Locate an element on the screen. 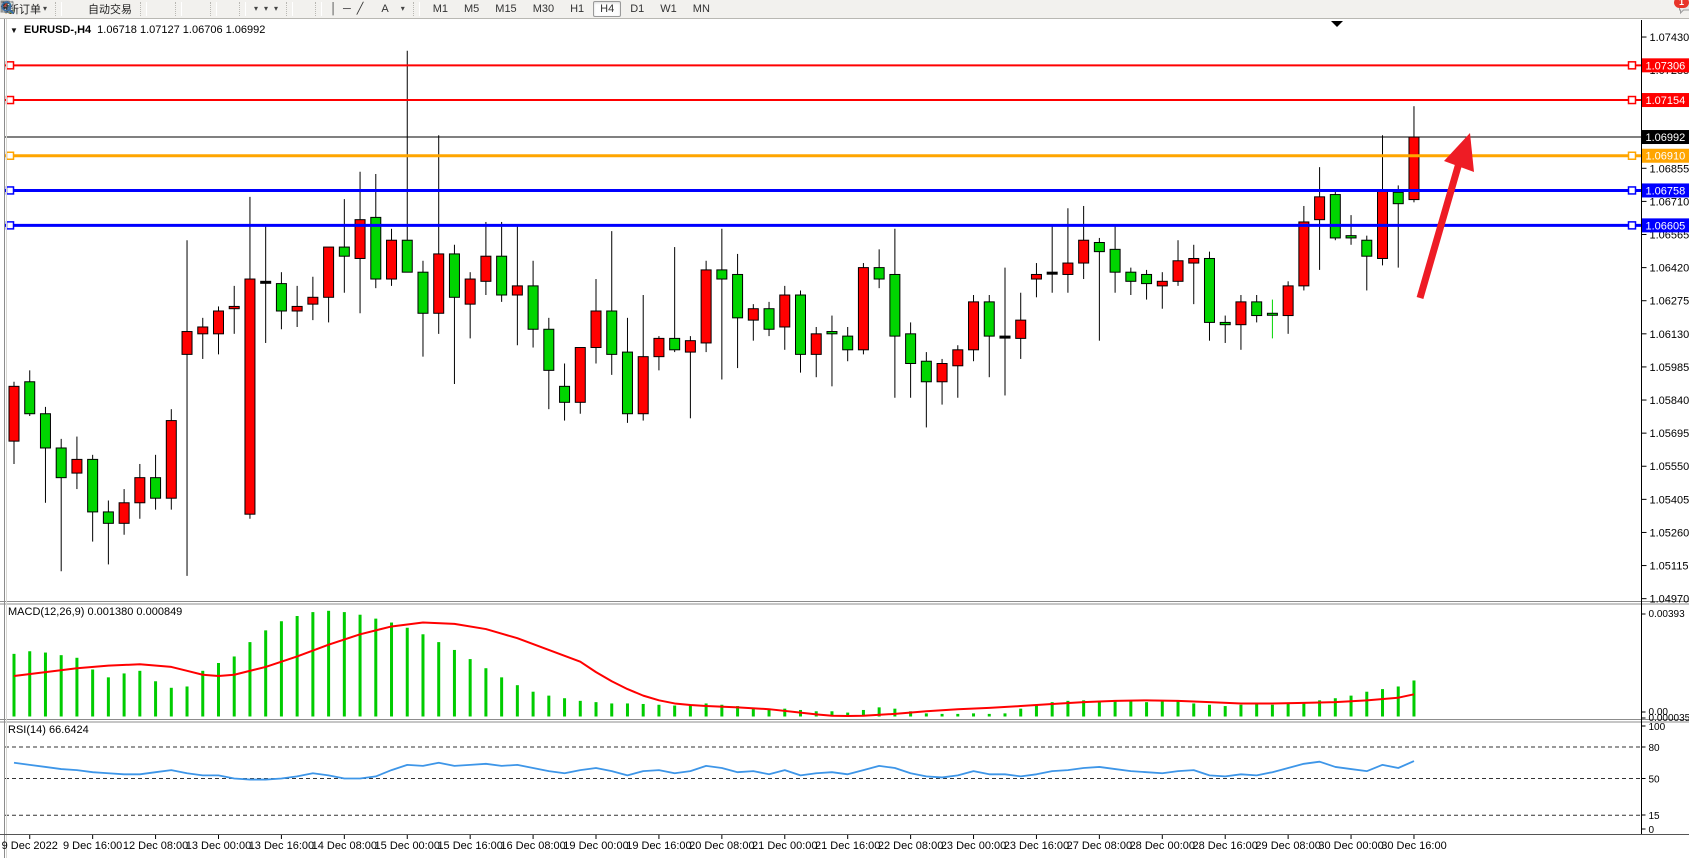 The image size is (1689, 858). svg-text: 1.05695 is located at coordinates (1669, 434).